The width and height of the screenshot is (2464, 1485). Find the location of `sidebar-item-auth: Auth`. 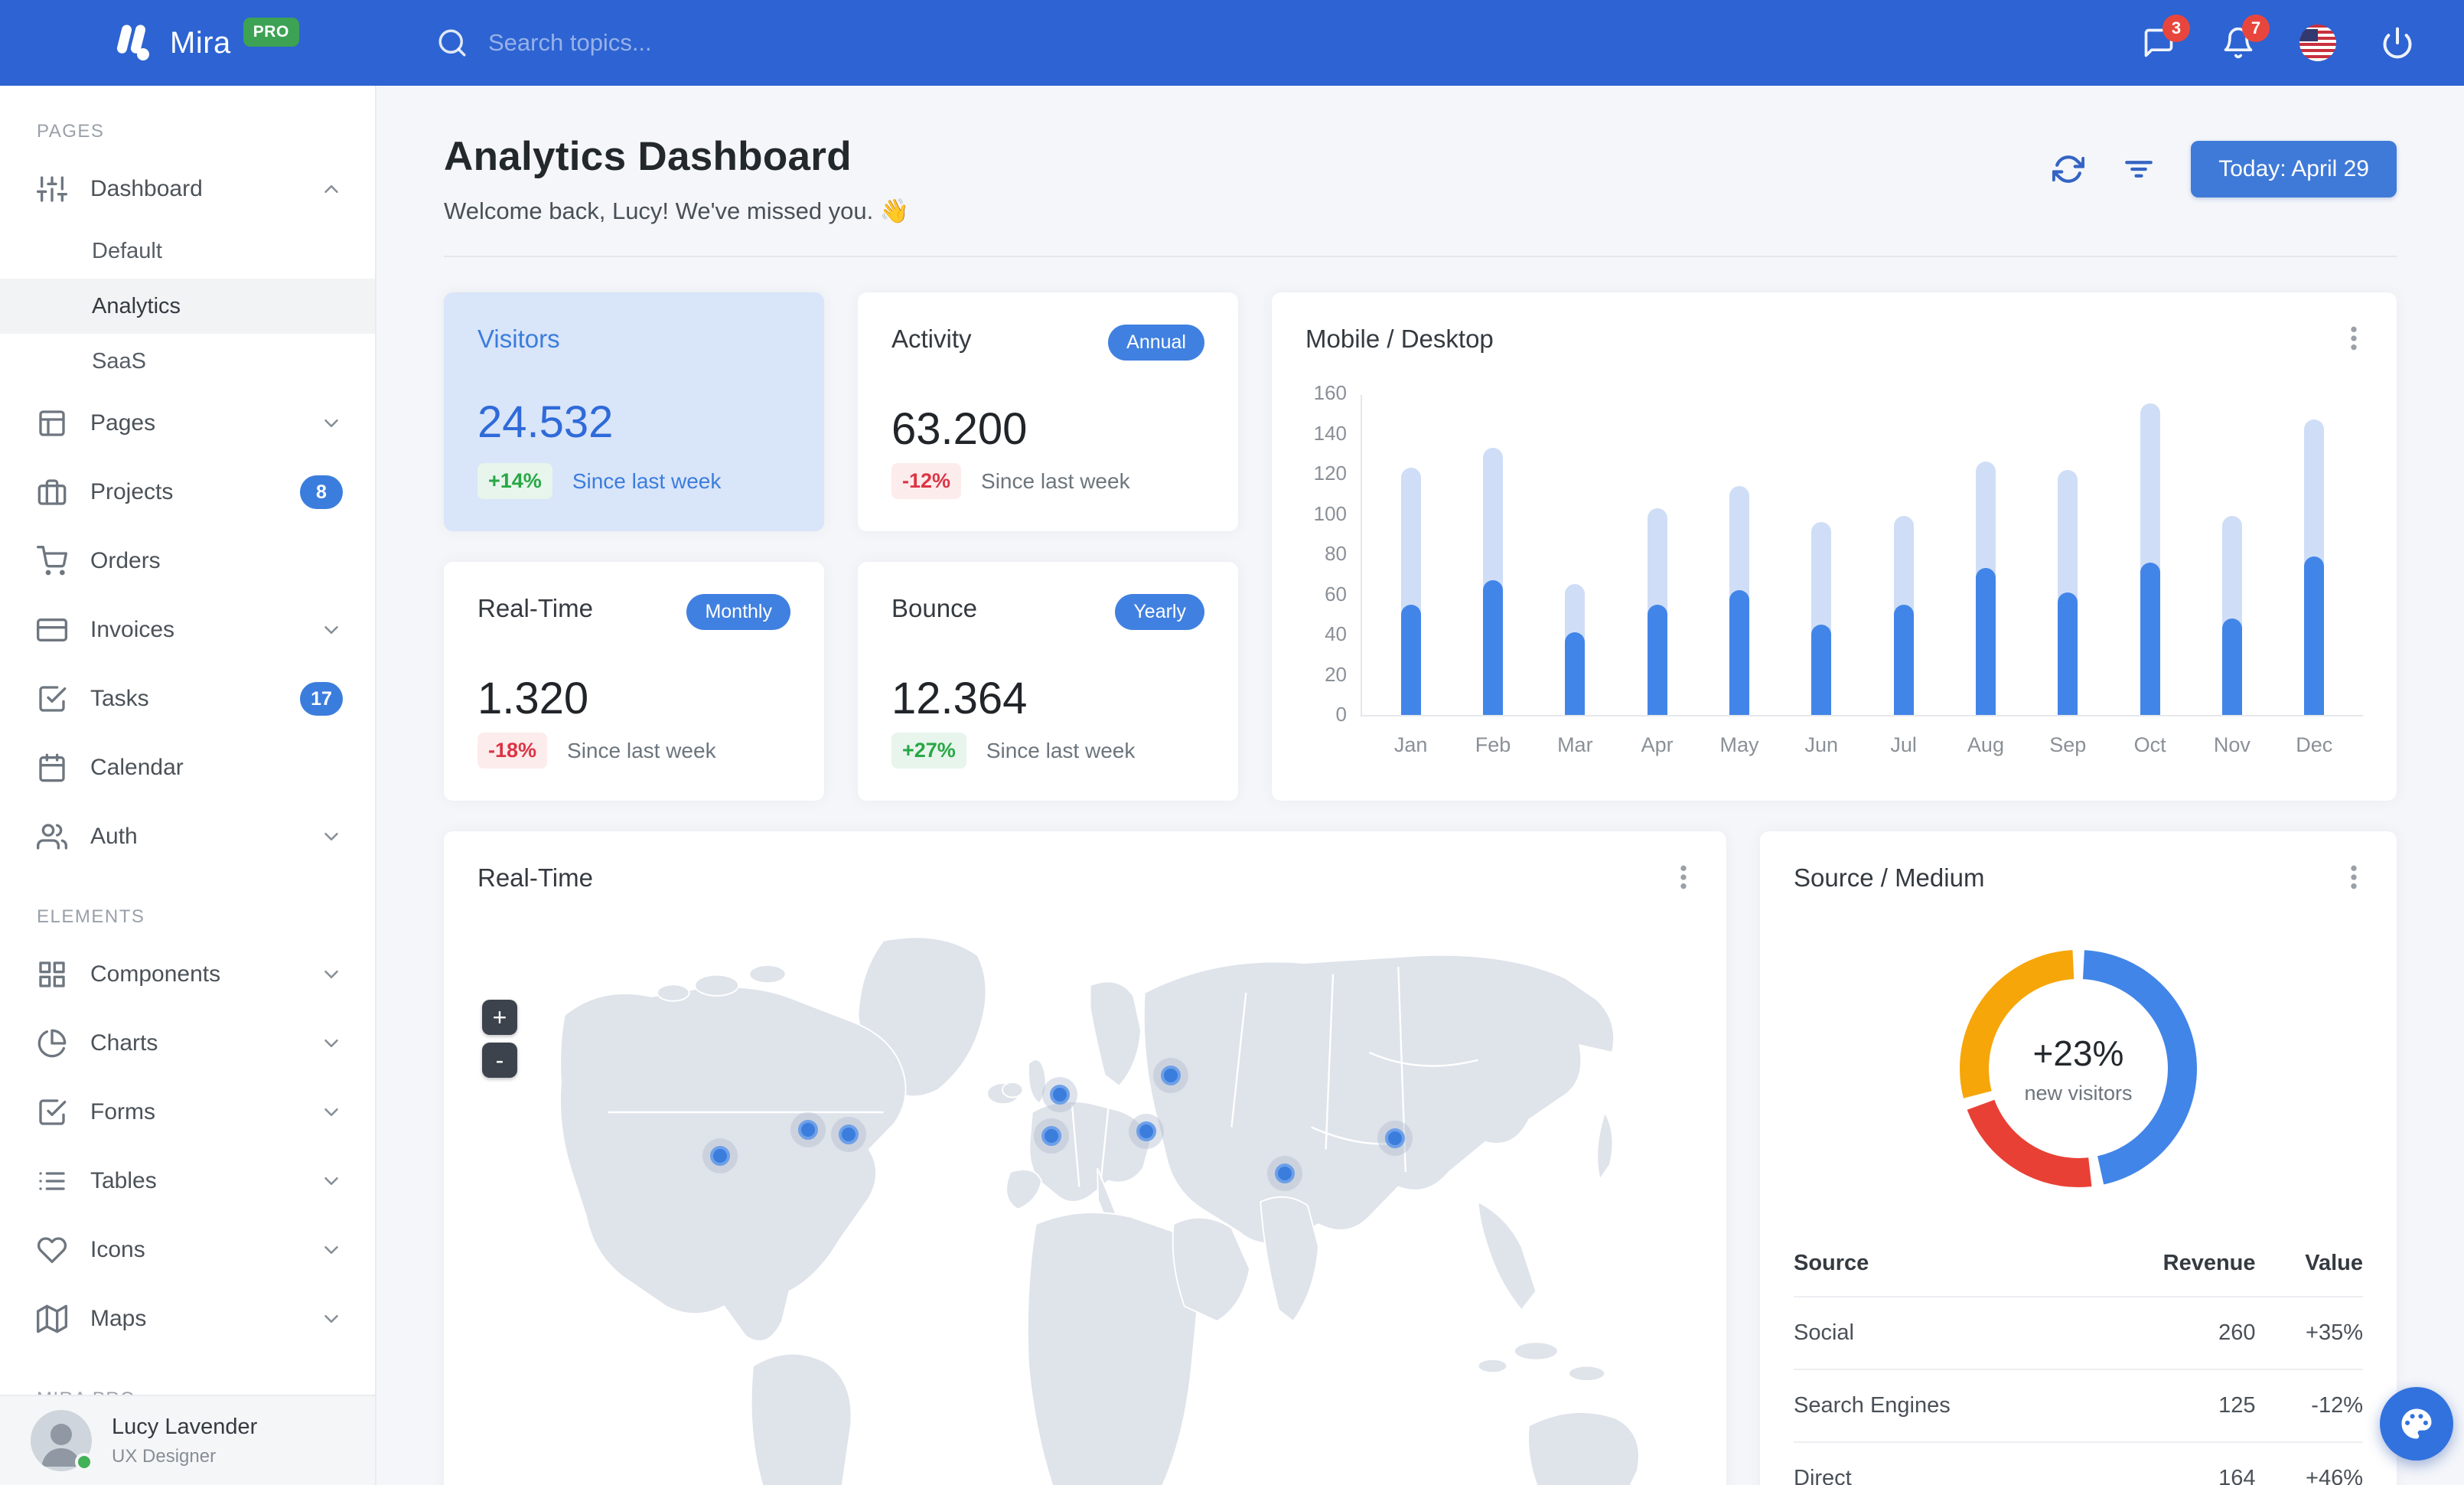

sidebar-item-auth: Auth is located at coordinates (187, 836).